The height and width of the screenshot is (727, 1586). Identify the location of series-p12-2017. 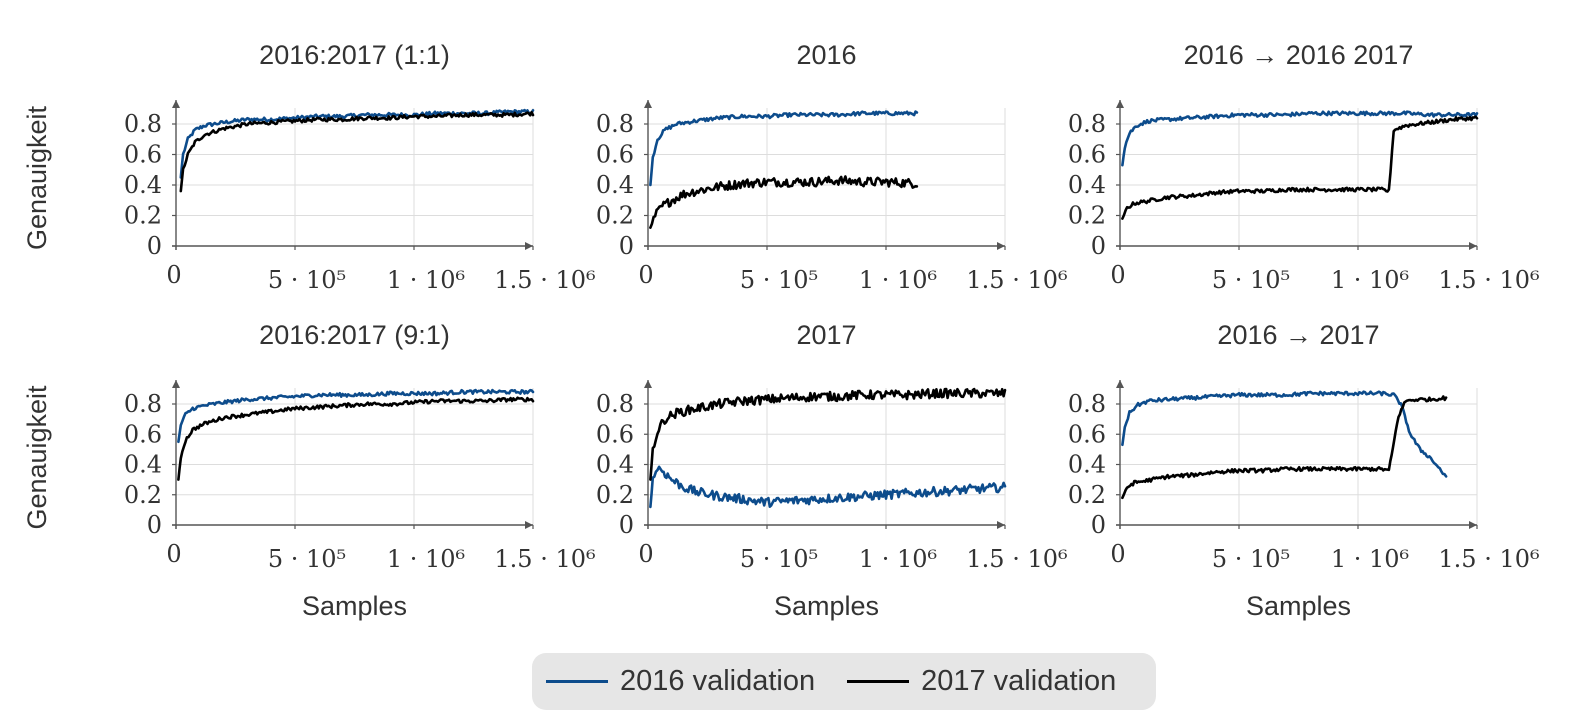
(784, 202).